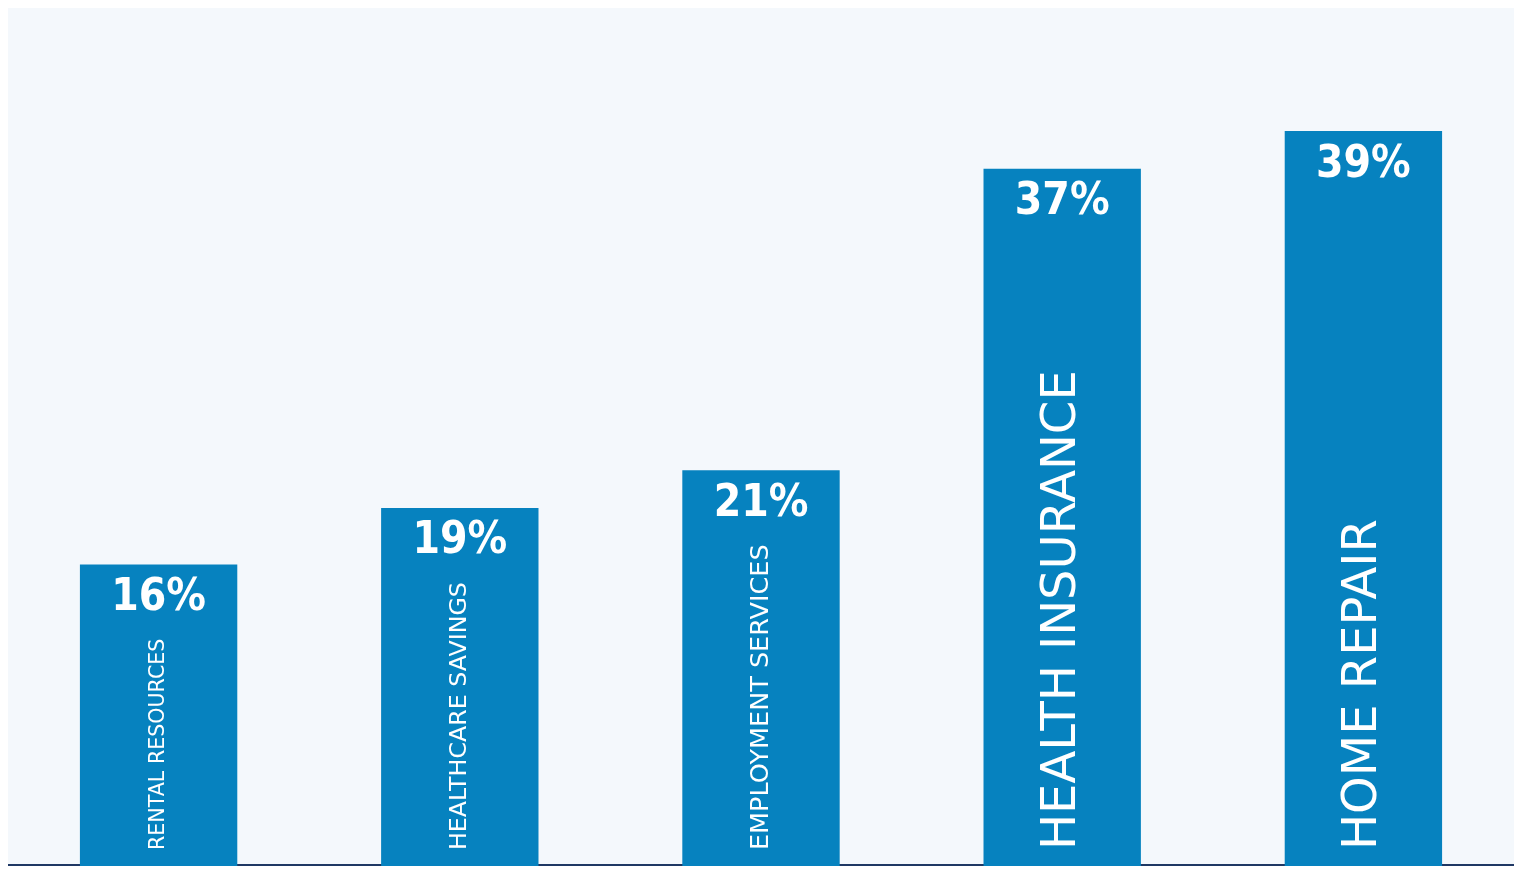 The width and height of the screenshot is (1522, 874). What do you see at coordinates (1057, 610) in the screenshot?
I see `x-tick-label: HEALTH INSURANCE` at bounding box center [1057, 610].